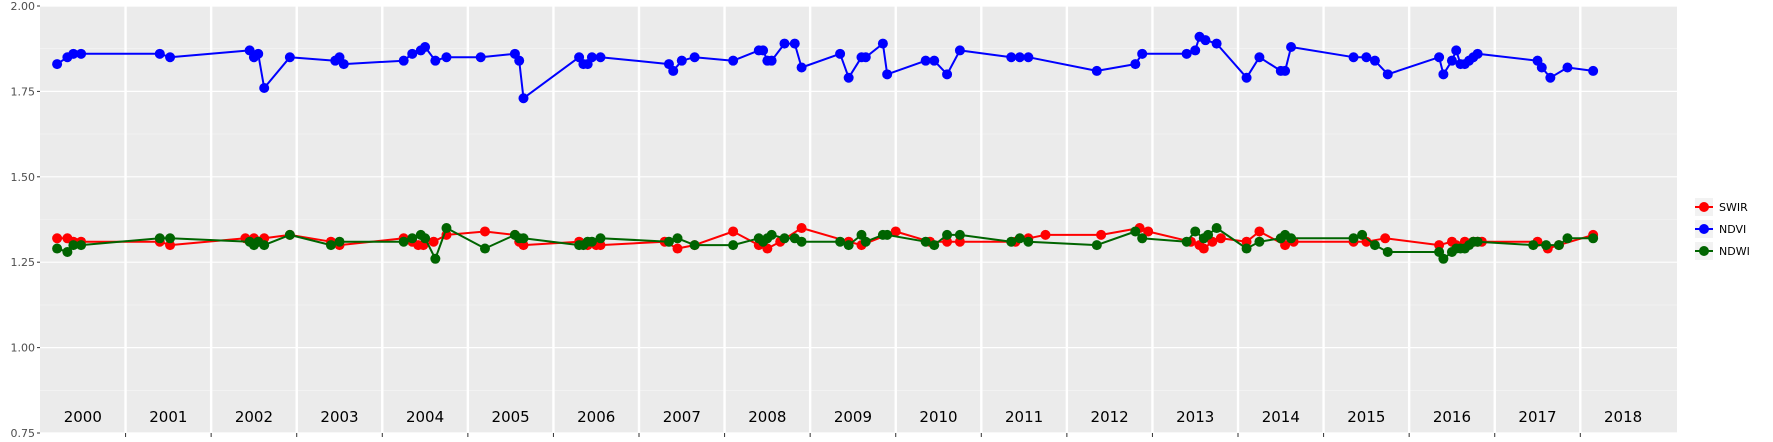 The height and width of the screenshot is (442, 1773). I want to click on y-tick-label: 1.25, so click(23, 262).